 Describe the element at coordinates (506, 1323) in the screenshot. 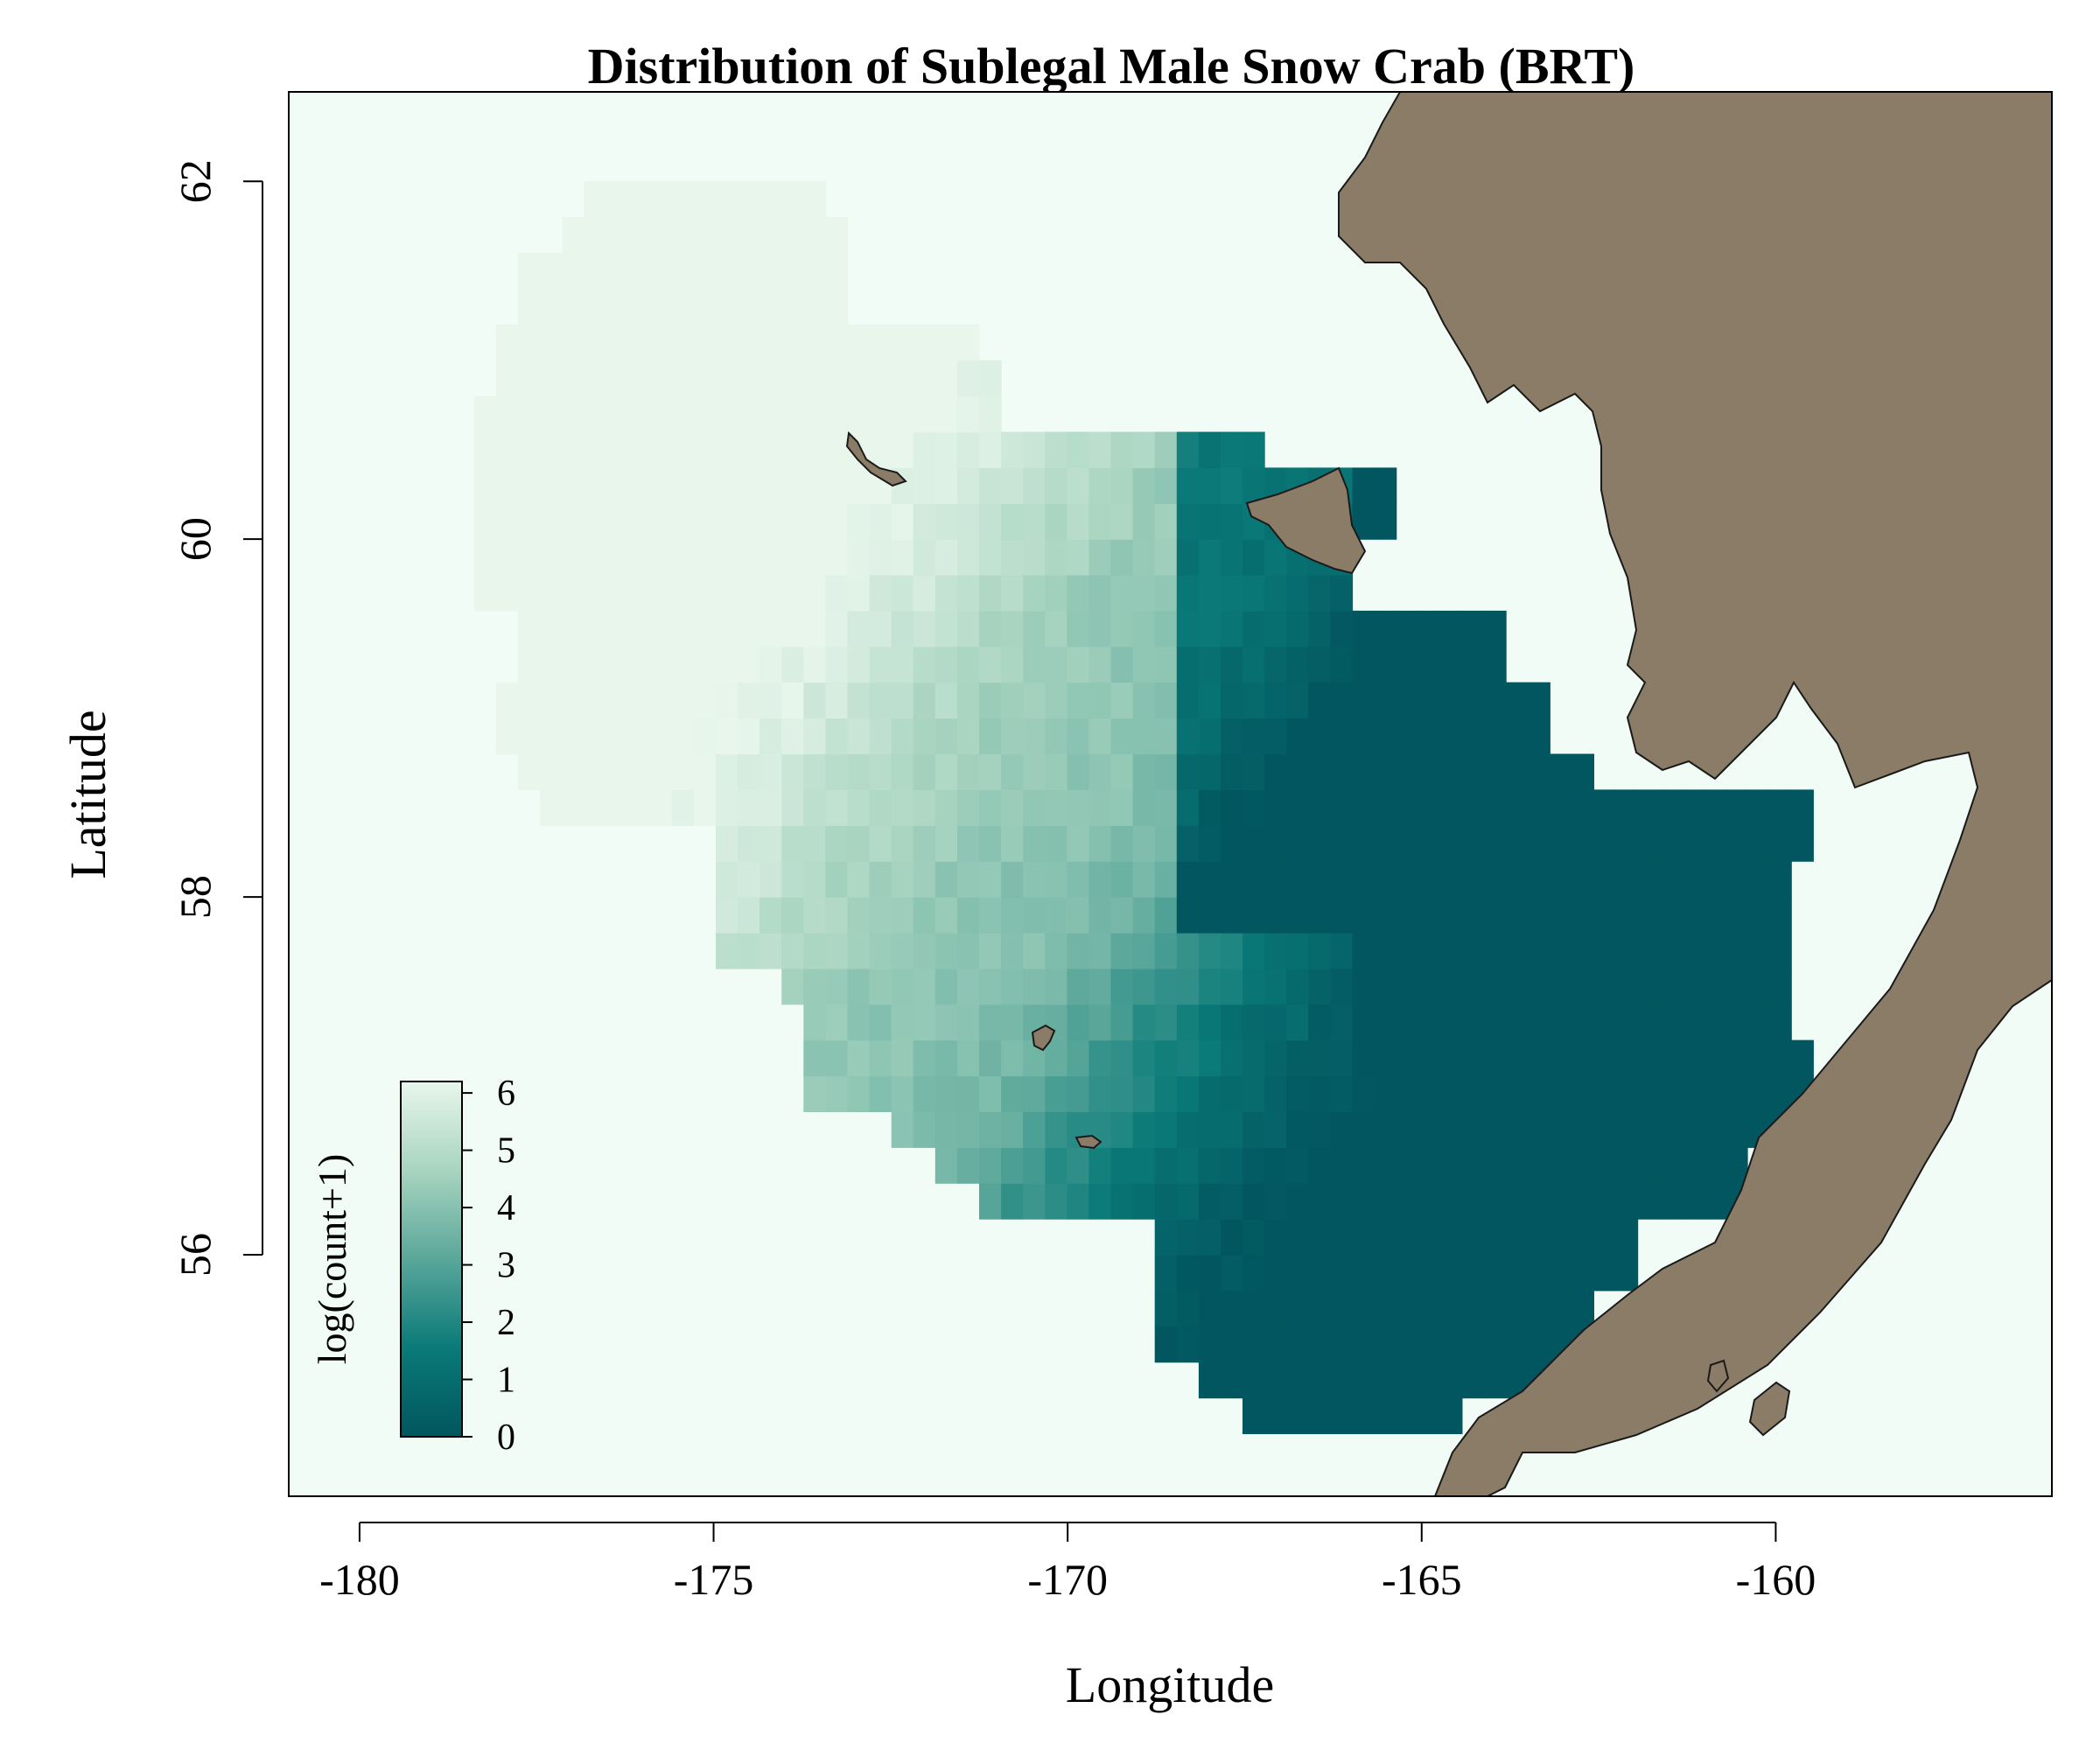

I see `legend-tick-label: 2` at that location.